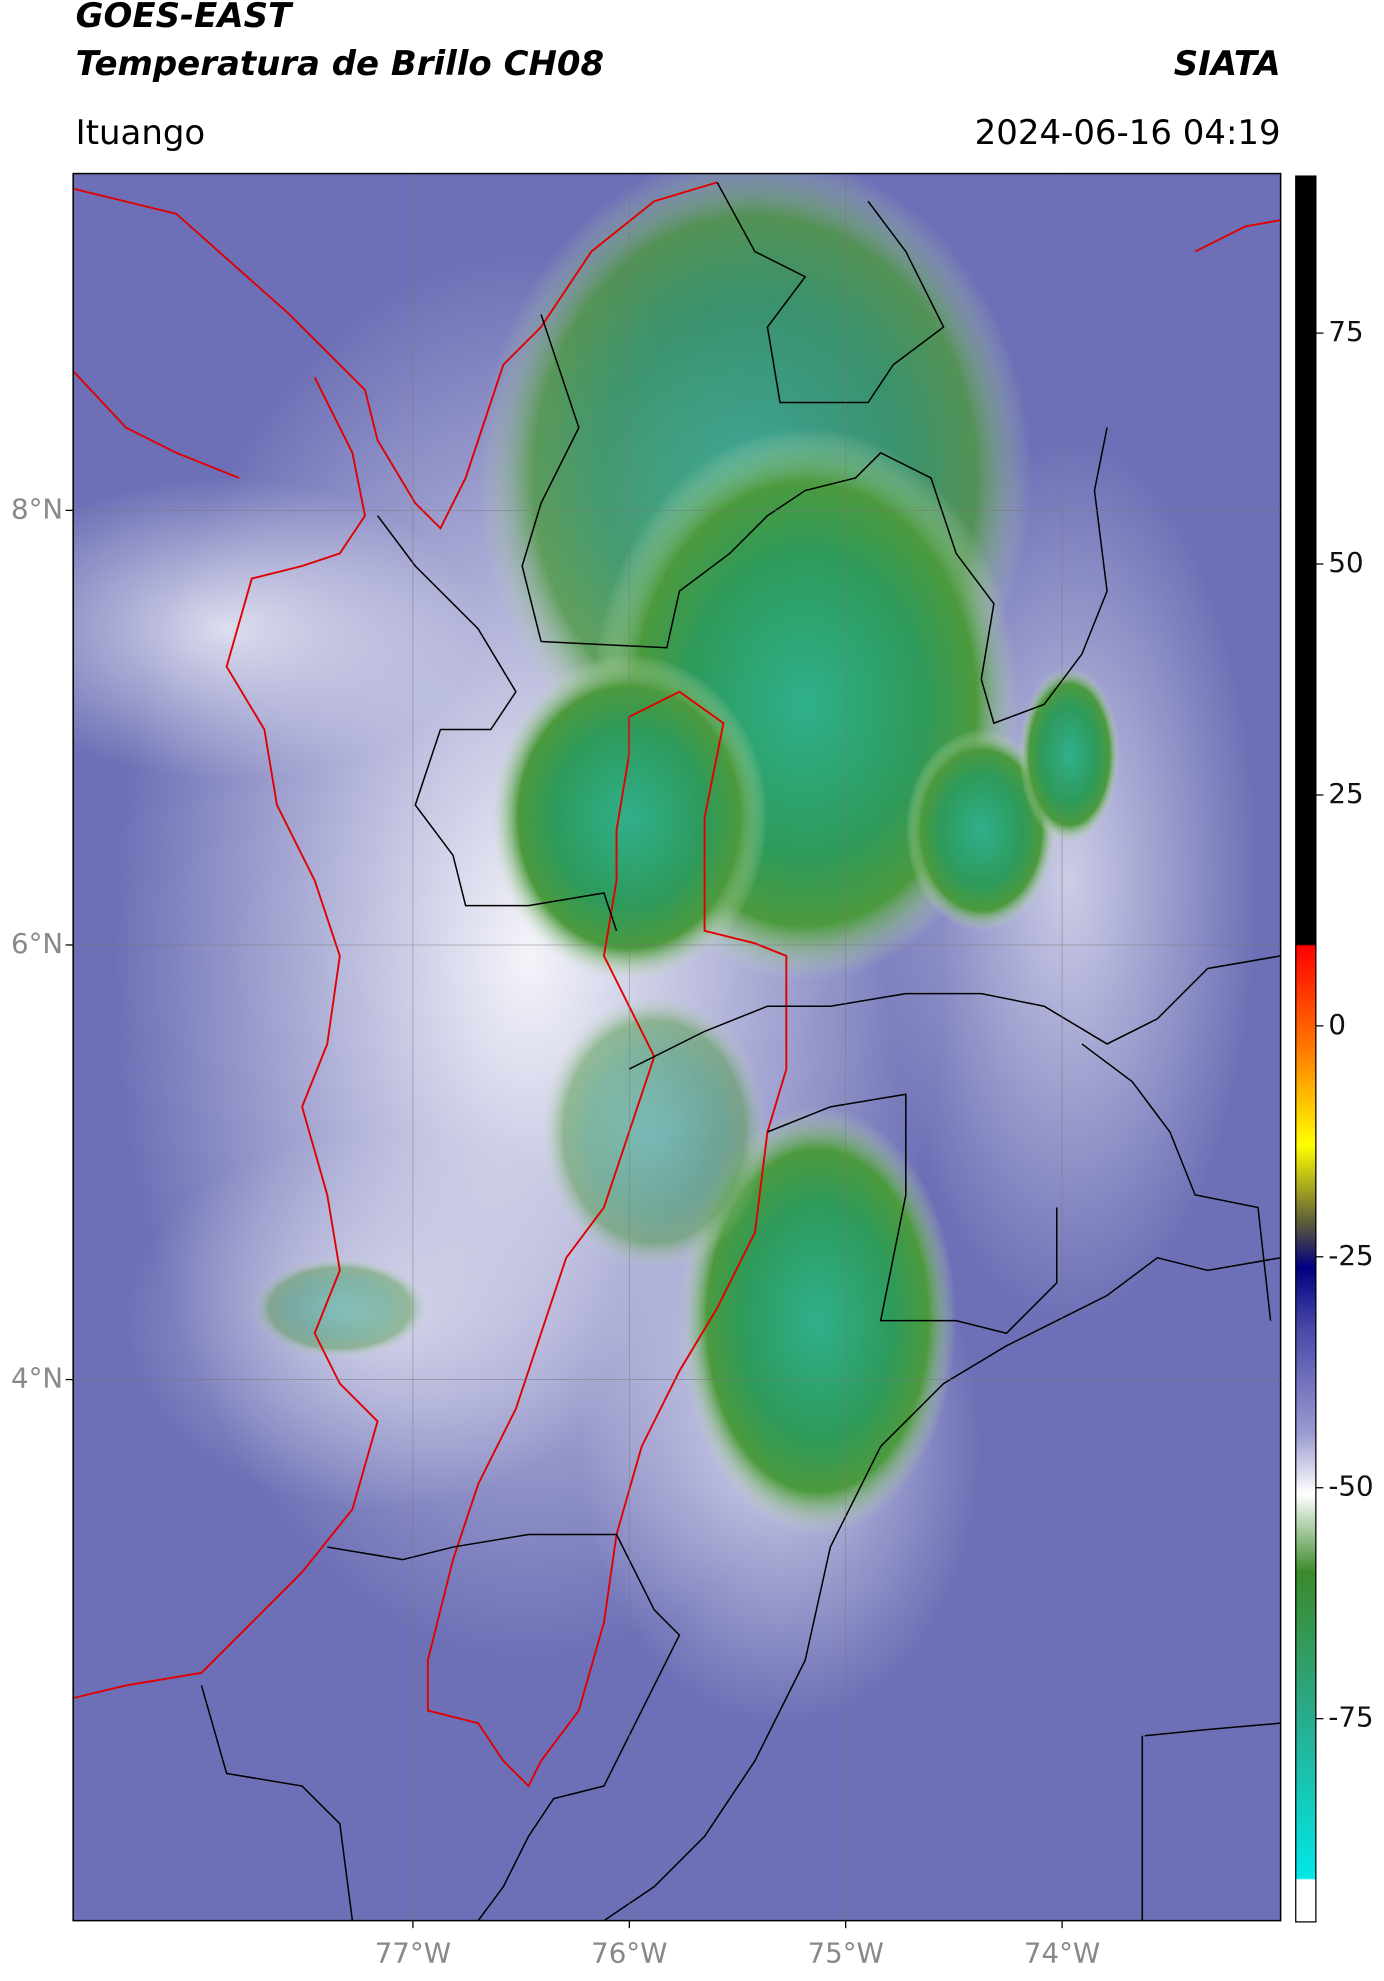  I want to click on colorbar-tick-label: -75, so click(1350, 1717).